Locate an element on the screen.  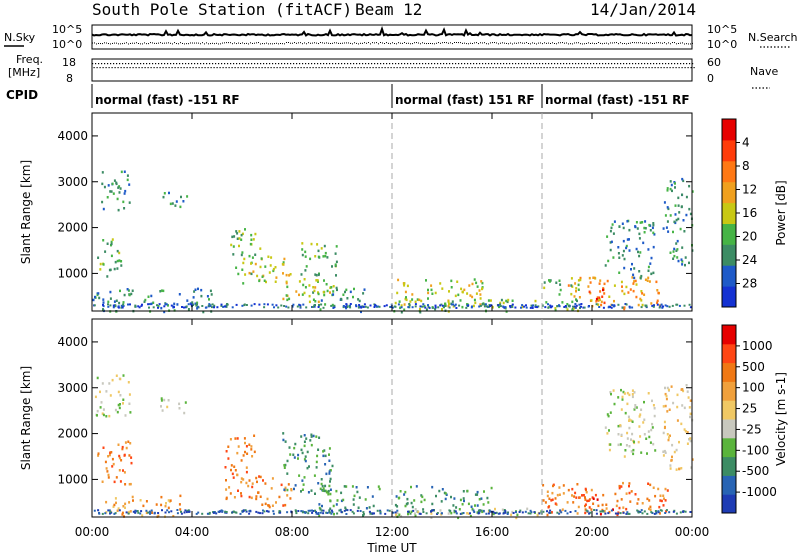
cpid-segment-label: normal (fast) -151 RF is located at coordinates (167, 100).